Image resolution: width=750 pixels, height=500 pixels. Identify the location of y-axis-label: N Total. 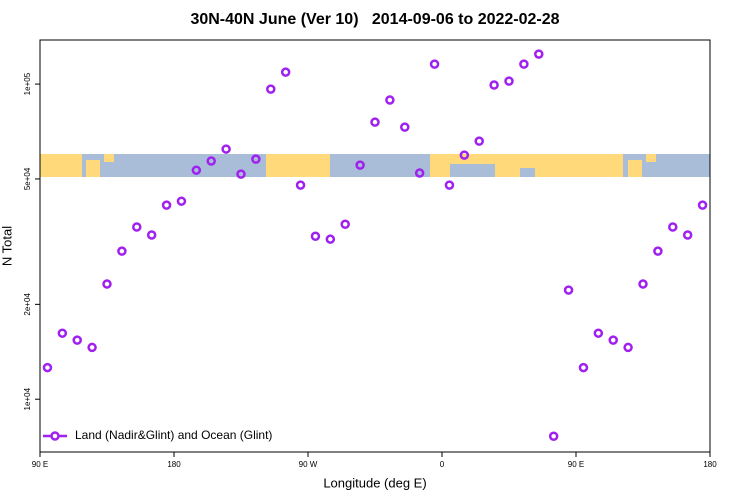
(7, 246).